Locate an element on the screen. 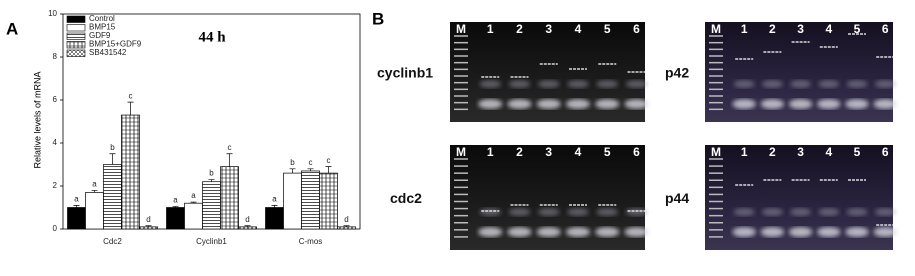 This screenshot has width=915, height=276. legend-label: GDF9 is located at coordinates (100, 35).